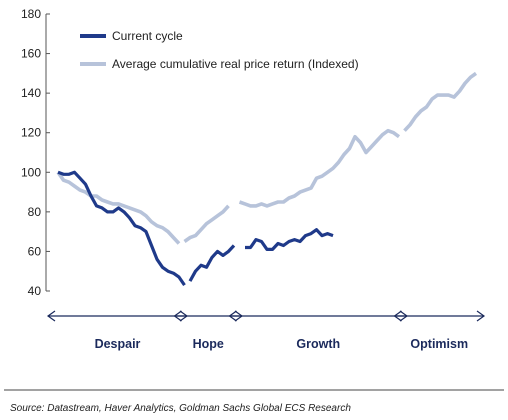  Describe the element at coordinates (31, 14) in the screenshot. I see `y-tick-label: 180` at that location.